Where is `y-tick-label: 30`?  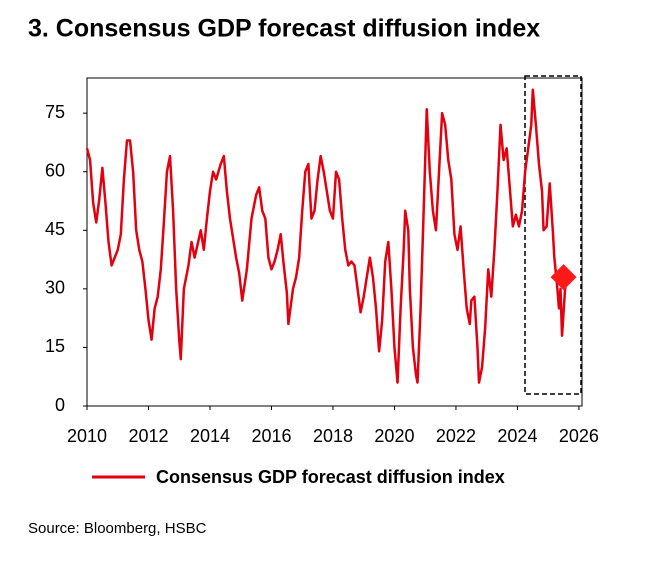 y-tick-label: 30 is located at coordinates (55, 288).